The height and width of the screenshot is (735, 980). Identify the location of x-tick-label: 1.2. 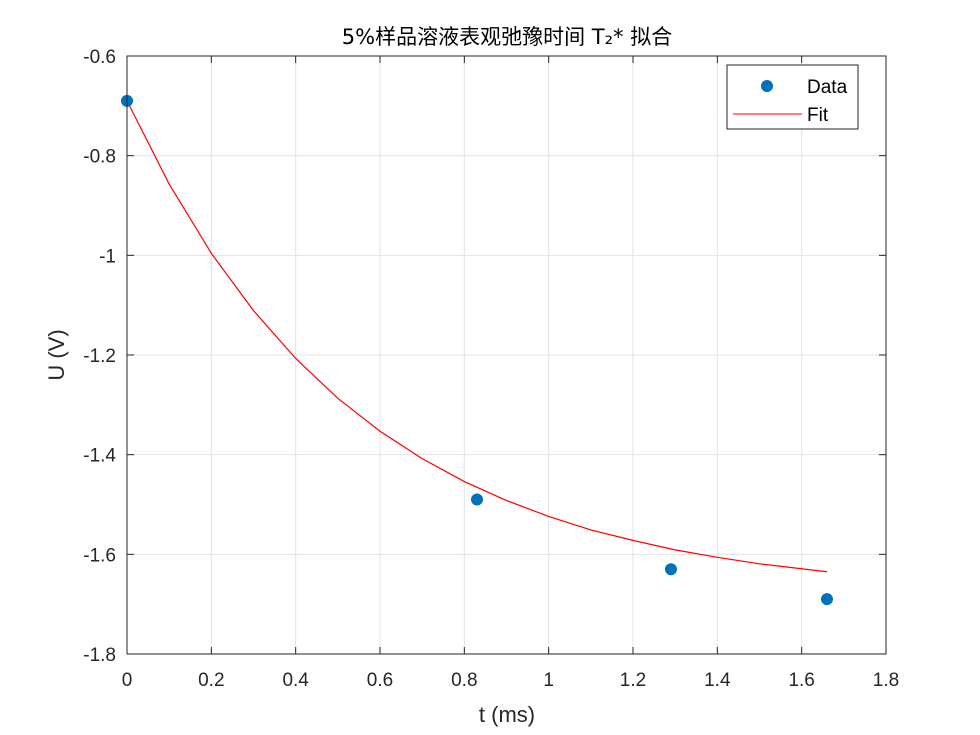
(633, 680).